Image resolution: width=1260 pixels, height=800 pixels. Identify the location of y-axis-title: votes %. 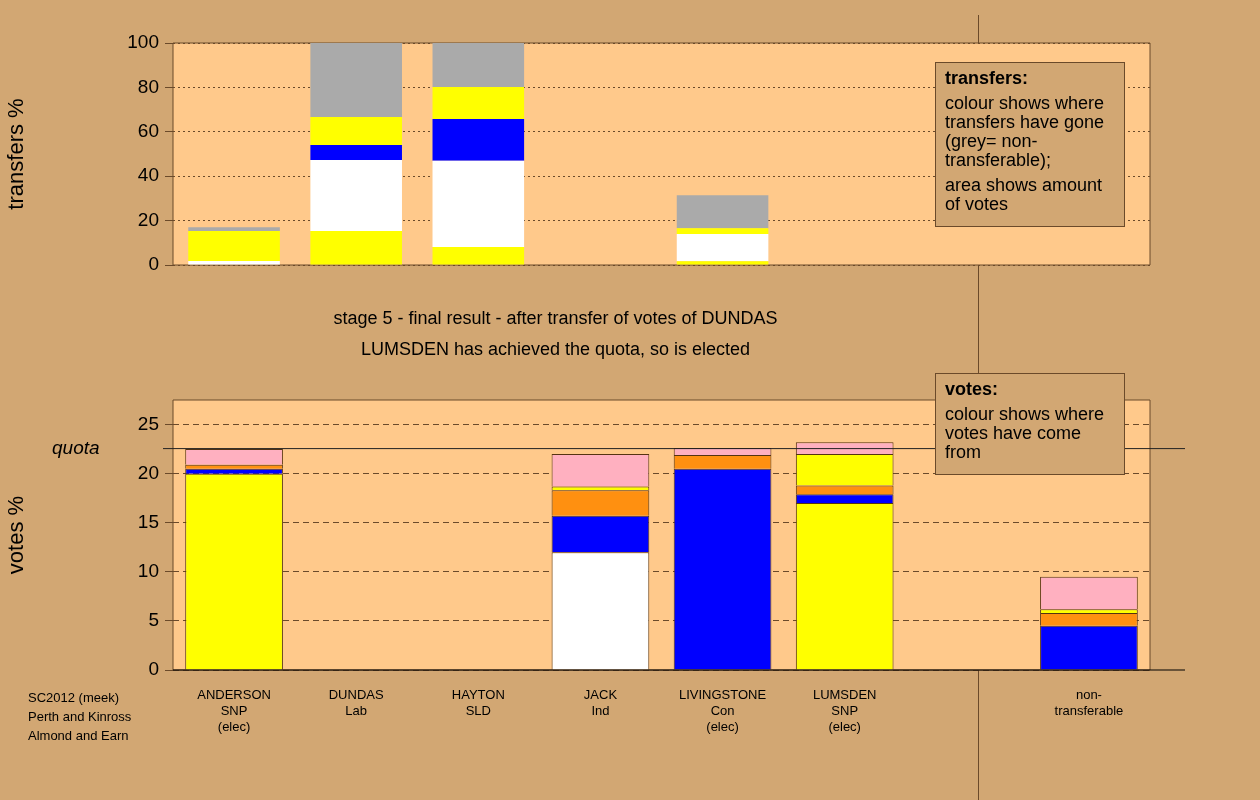
(16, 535).